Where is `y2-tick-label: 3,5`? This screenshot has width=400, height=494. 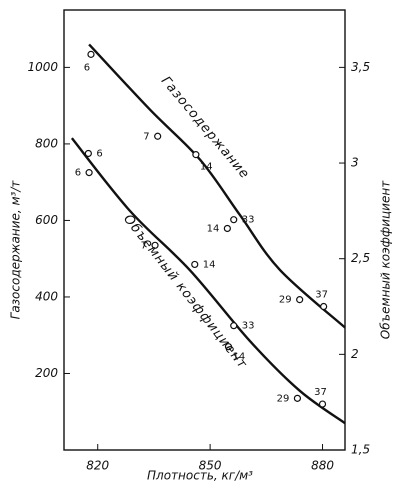 y2-tick-label: 3,5 is located at coordinates (360, 67).